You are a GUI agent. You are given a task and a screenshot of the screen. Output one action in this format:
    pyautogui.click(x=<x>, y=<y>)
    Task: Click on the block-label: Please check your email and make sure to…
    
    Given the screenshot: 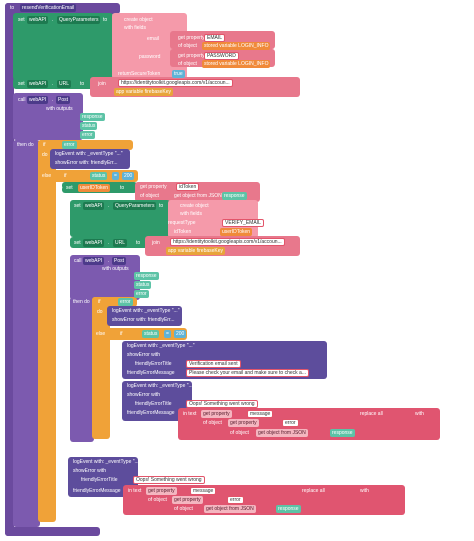 What is the action you would take?
    pyautogui.click(x=248, y=373)
    